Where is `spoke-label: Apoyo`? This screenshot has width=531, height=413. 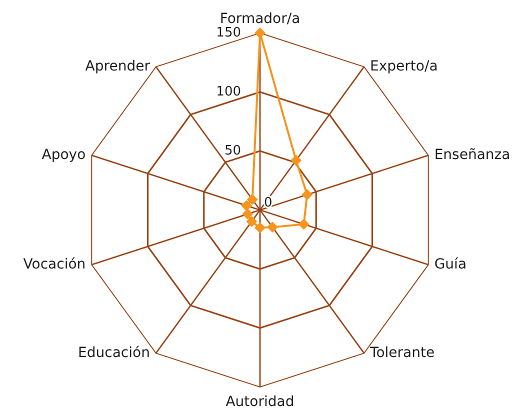 spoke-label: Apoyo is located at coordinates (64, 155).